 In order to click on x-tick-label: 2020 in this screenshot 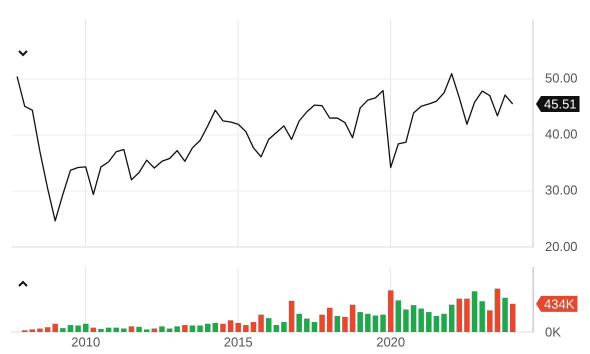, I will do `click(391, 342)`.